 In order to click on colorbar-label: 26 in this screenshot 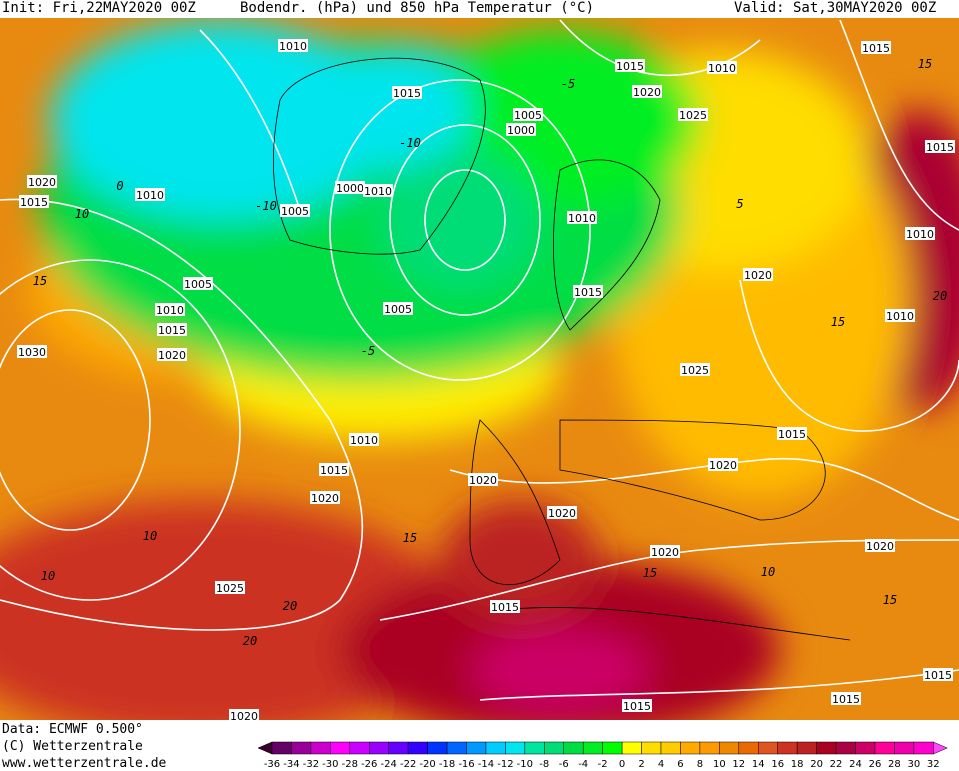, I will do `click(875, 764)`.